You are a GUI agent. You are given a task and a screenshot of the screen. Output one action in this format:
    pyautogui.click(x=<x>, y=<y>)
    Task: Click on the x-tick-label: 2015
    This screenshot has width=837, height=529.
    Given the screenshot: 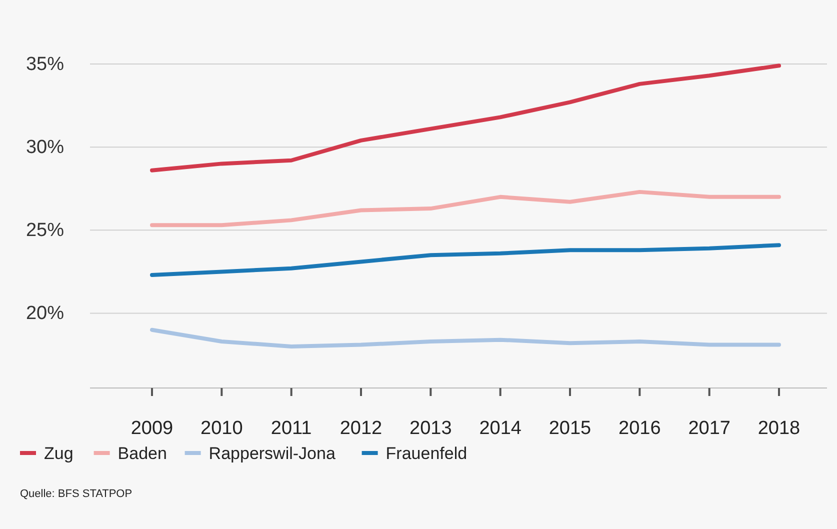 What is the action you would take?
    pyautogui.click(x=570, y=428)
    